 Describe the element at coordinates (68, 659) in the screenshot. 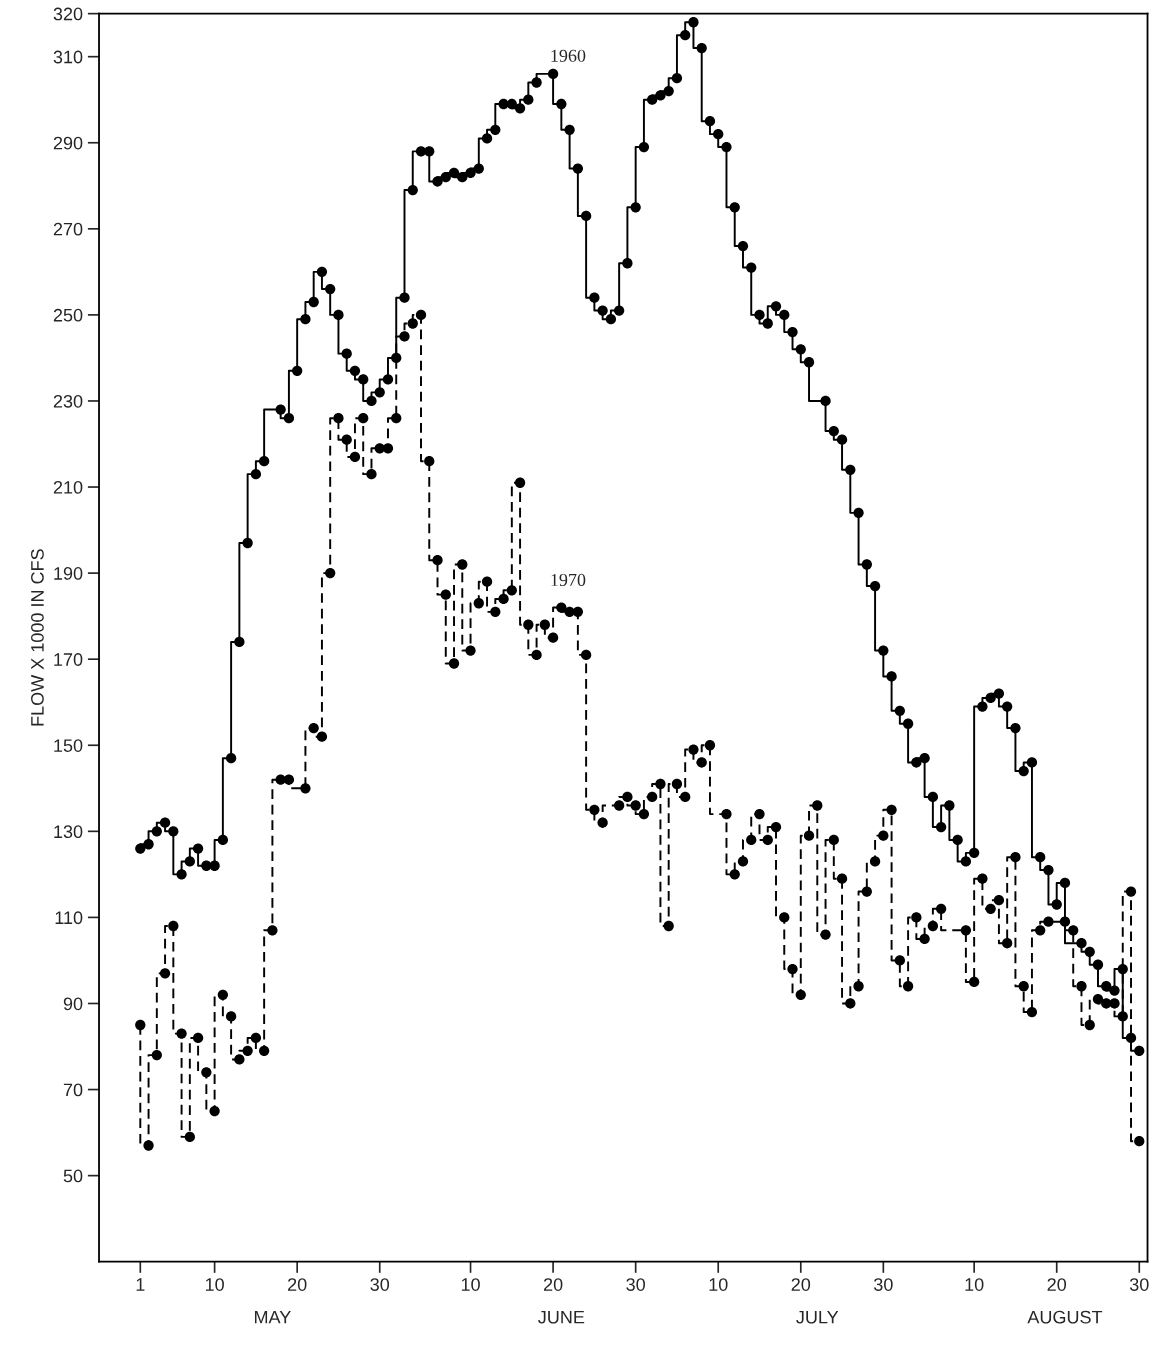

I see `y-tick-label: 170` at that location.